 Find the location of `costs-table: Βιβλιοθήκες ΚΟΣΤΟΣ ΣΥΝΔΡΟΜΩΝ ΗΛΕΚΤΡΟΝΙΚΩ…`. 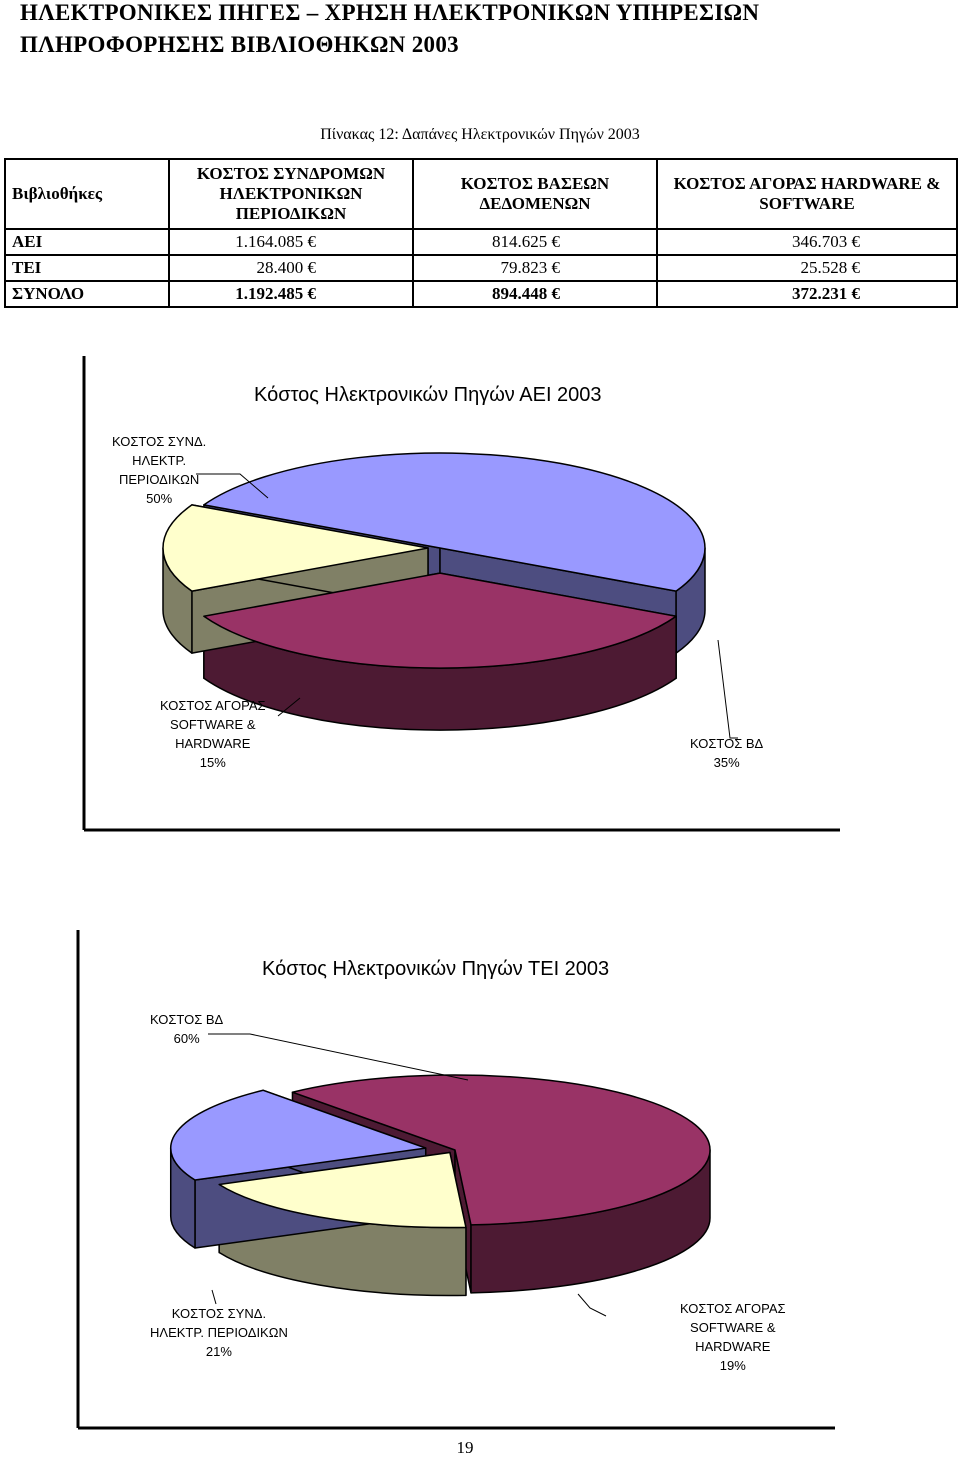

costs-table: Βιβλιοθήκες ΚΟΣΤΟΣ ΣΥΝΔΡΟΜΩΝ ΗΛΕΚΤΡΟΝΙΚΩ… is located at coordinates (481, 233).